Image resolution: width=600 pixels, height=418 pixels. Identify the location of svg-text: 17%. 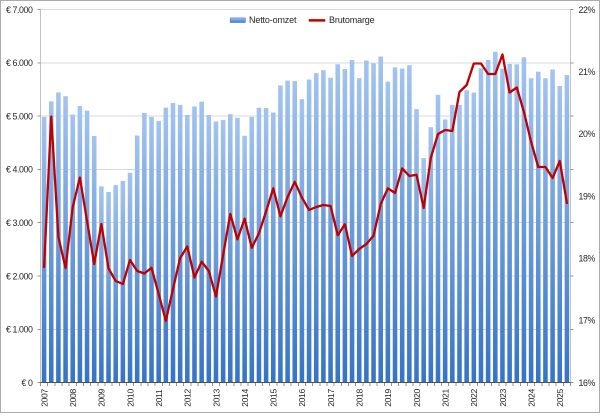
(587, 321).